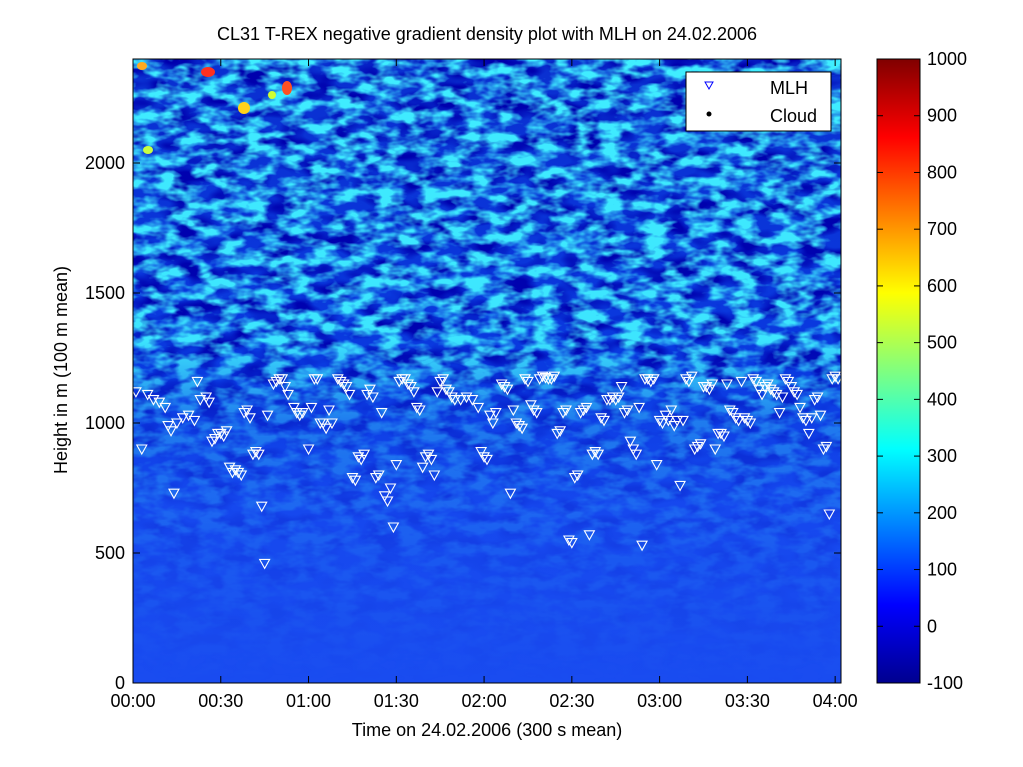  I want to click on colorbar-tick-label: 500, so click(942, 343).